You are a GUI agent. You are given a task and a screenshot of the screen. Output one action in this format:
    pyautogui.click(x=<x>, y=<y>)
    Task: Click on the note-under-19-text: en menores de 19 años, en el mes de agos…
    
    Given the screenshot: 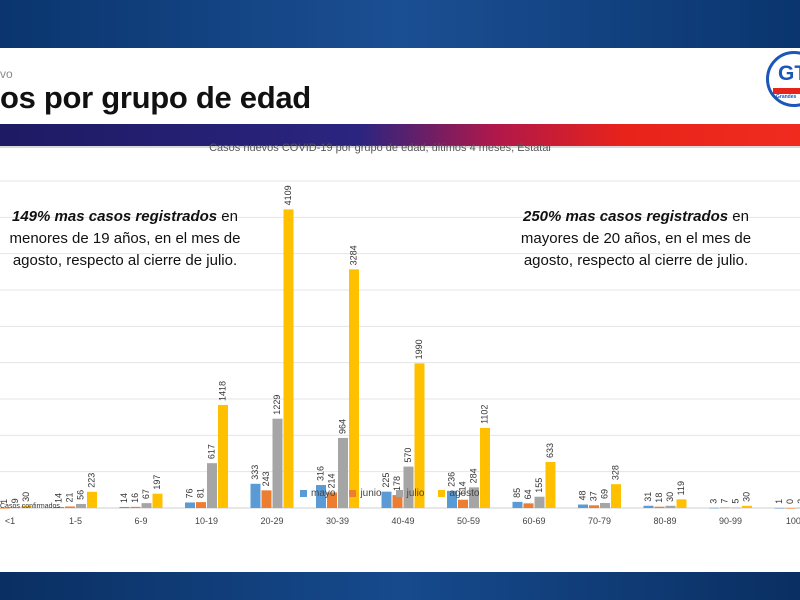 What is the action you would take?
    pyautogui.click(x=125, y=238)
    